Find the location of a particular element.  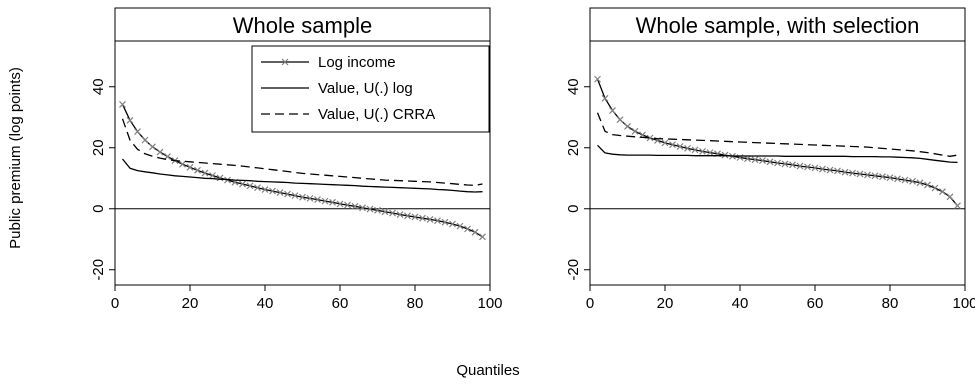

legend-label: Value, U(.) log is located at coordinates (365, 88).